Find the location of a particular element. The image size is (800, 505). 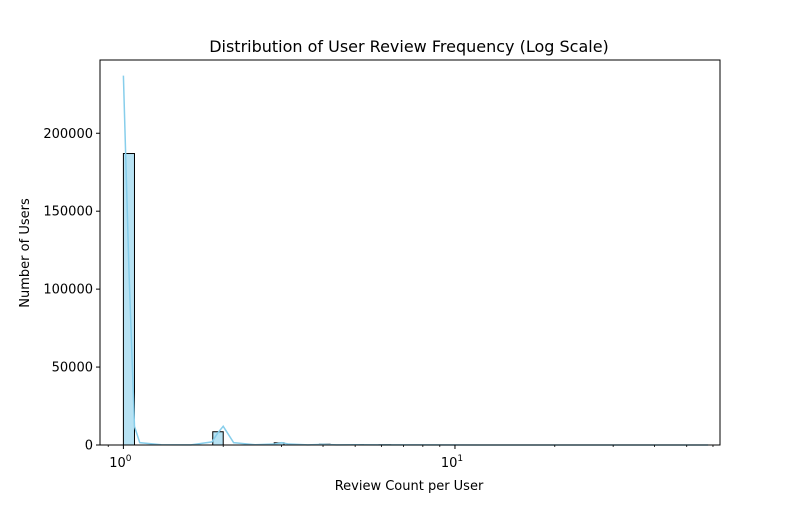

y-axis: 0 50000 100000 150000 200000 is located at coordinates (71, 290).